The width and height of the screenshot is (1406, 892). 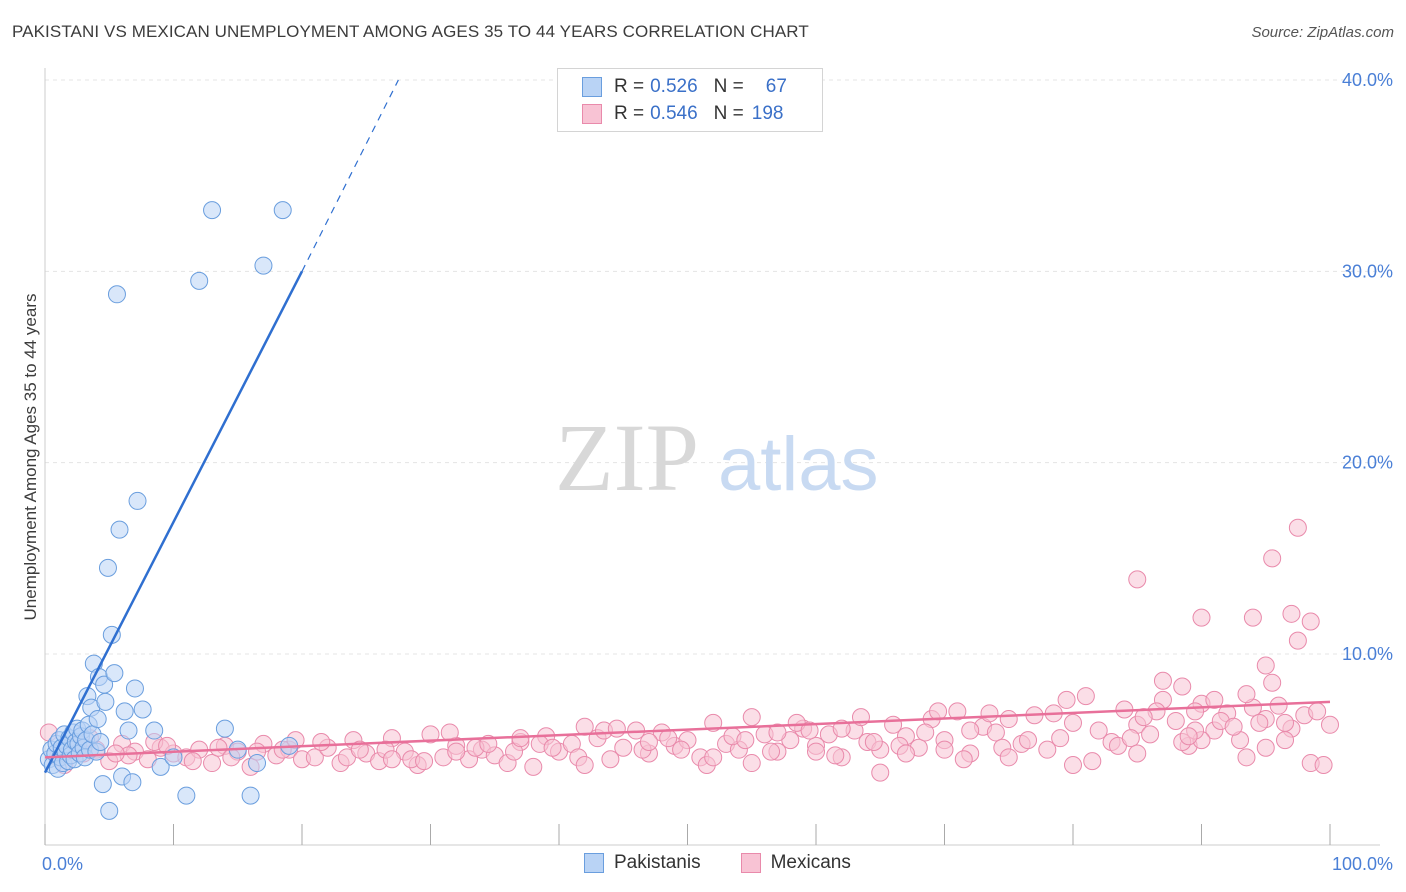 I want to click on bottom-legend-swatch-mexicans, so click(x=750, y=863).